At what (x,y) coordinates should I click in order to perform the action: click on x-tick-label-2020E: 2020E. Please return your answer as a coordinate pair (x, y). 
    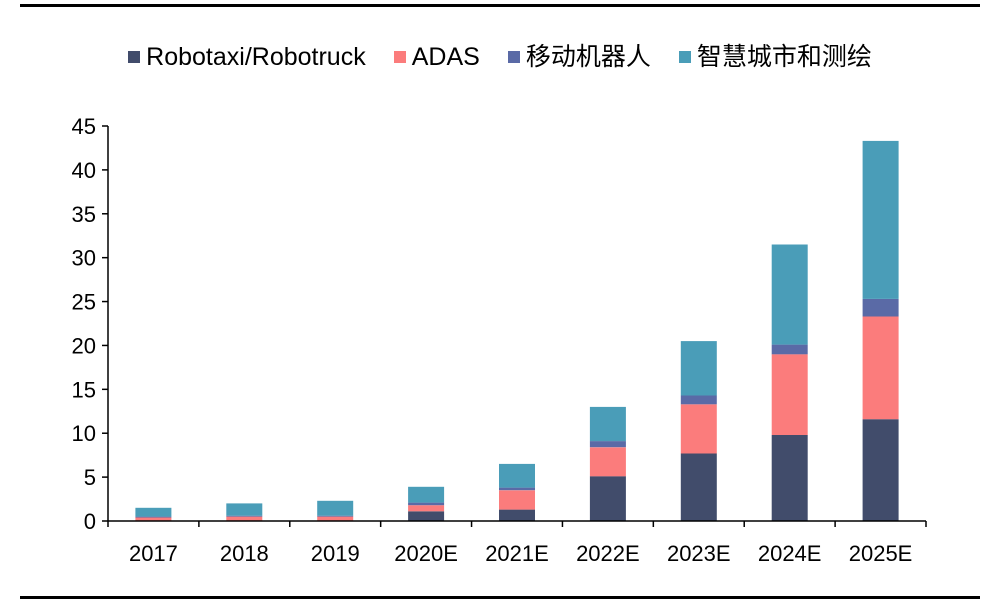
    Looking at the image, I should click on (426, 553).